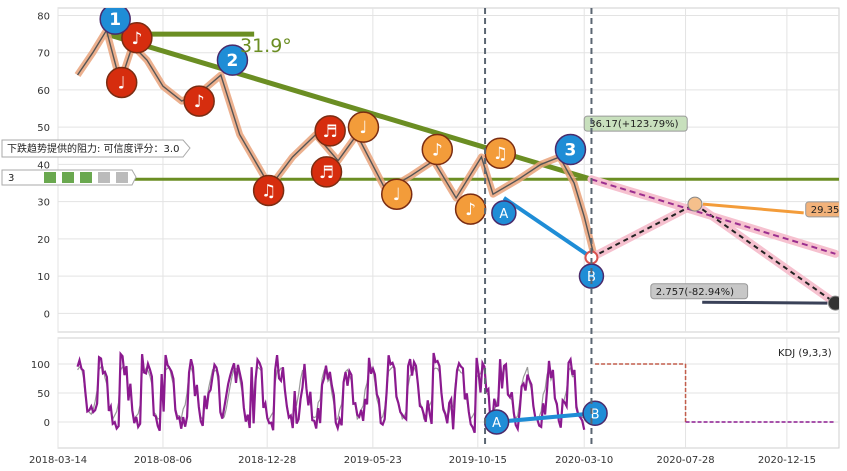 The image size is (847, 471). Describe the element at coordinates (373, 460) in the screenshot. I see `x-tick-label: 2019-05-23` at that location.